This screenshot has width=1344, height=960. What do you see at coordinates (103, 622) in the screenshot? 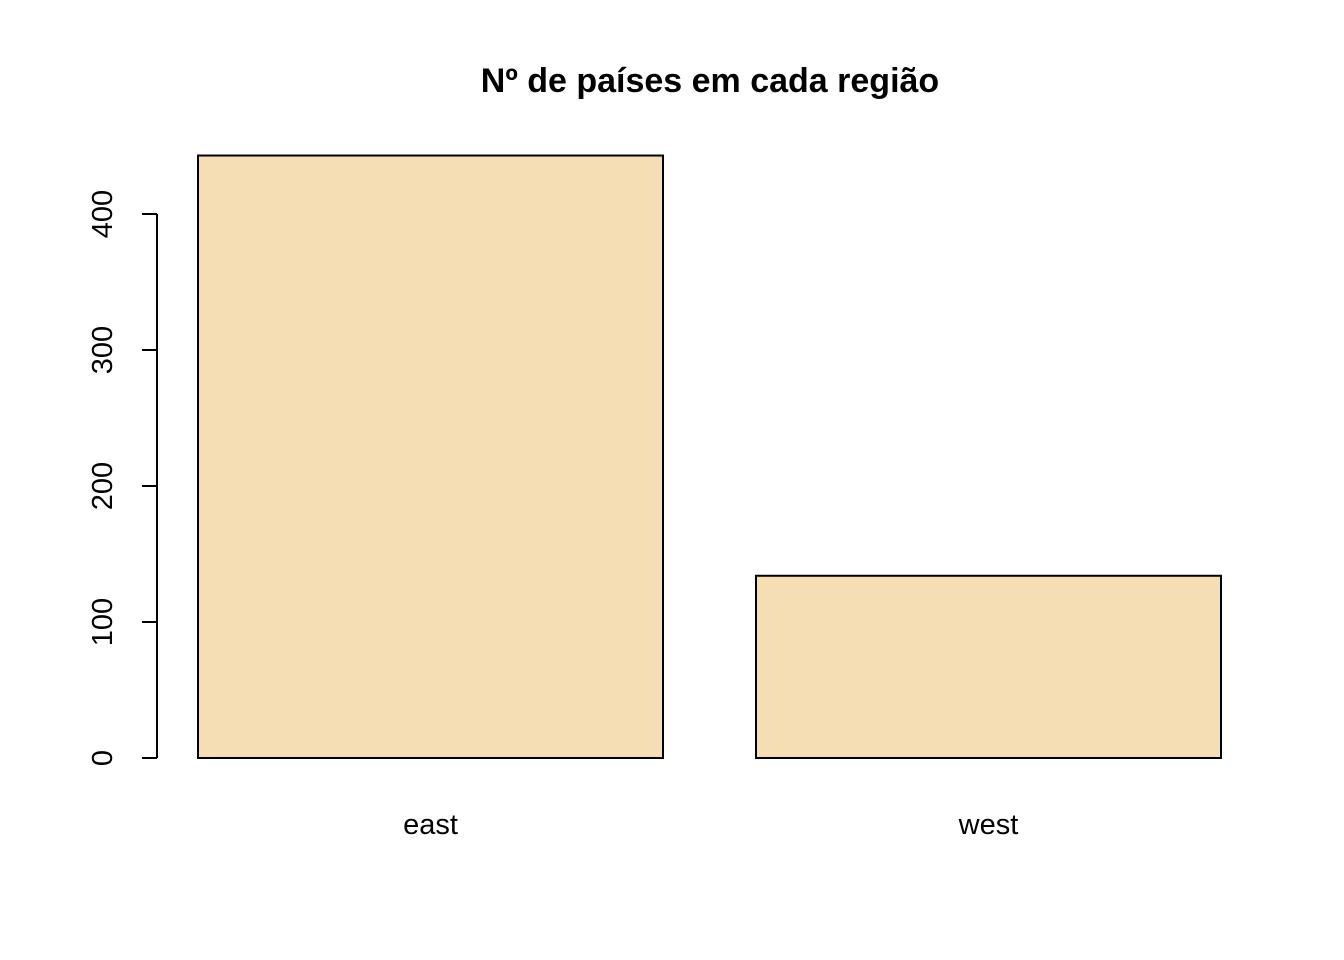
I see `y-tick-label: 100` at bounding box center [103, 622].